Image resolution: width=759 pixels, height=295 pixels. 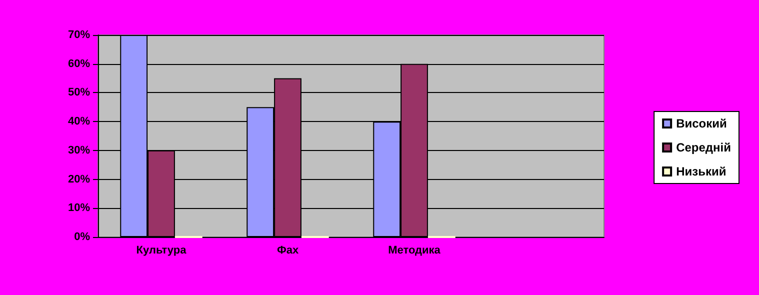 What do you see at coordinates (79, 208) in the screenshot?
I see `y-tick-label: 10%` at bounding box center [79, 208].